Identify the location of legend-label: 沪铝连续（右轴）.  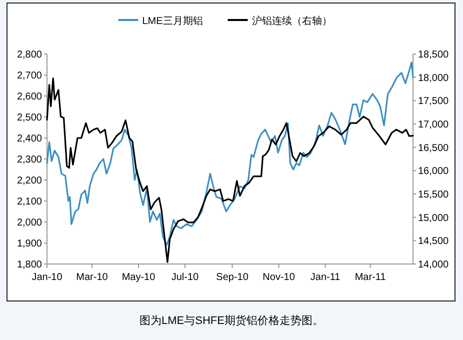
(292, 21).